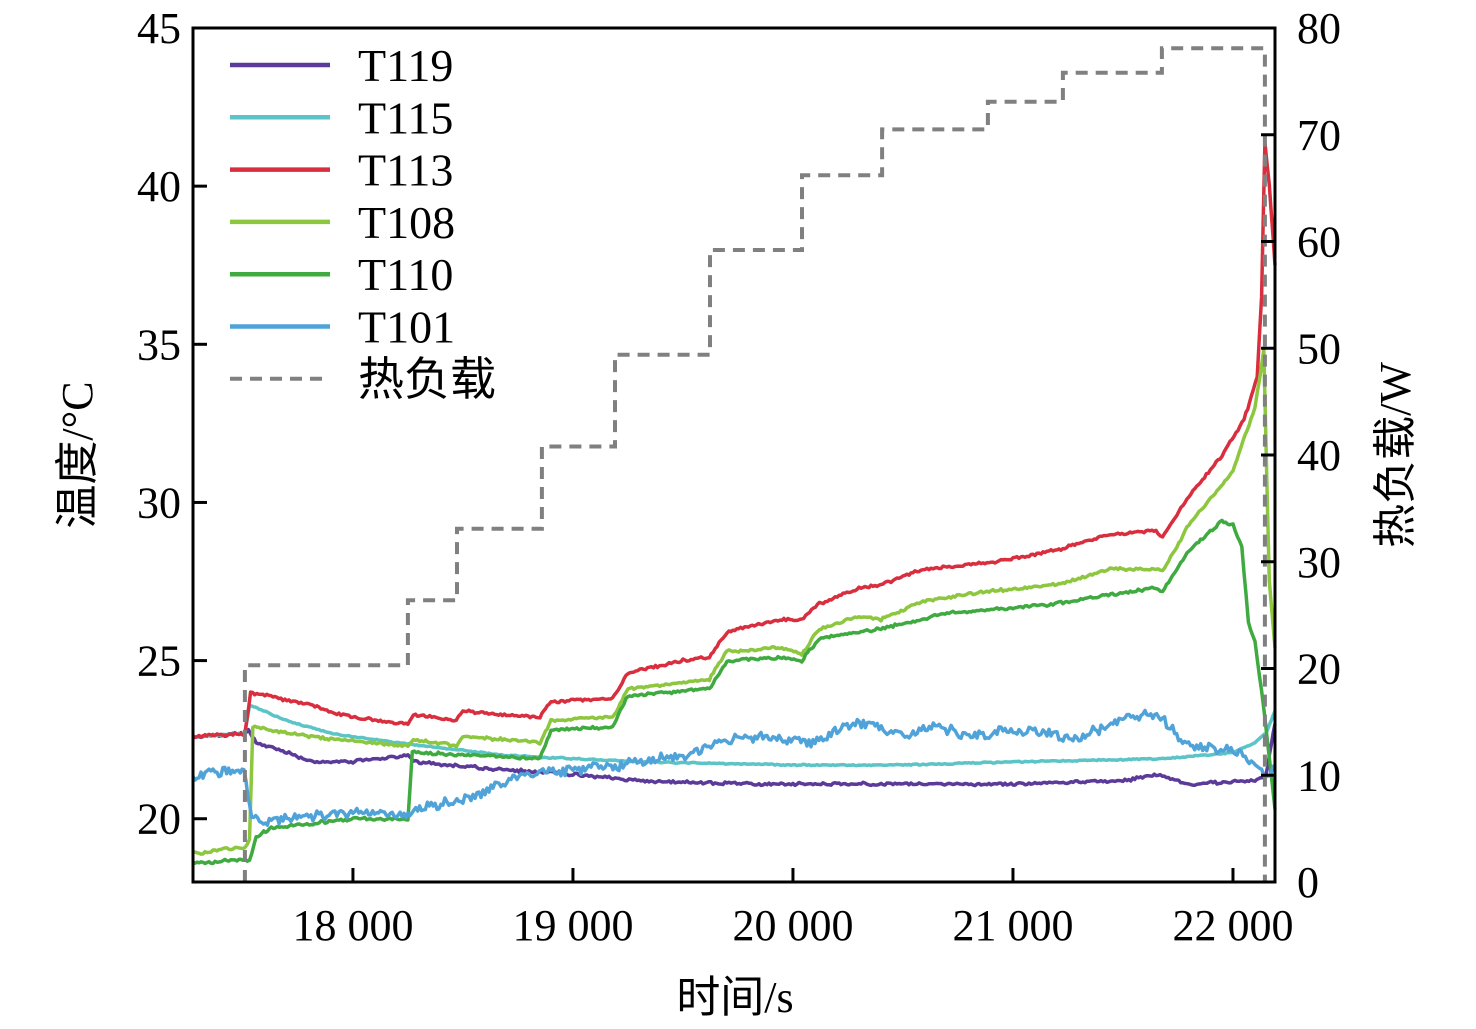 The image size is (1476, 1029). What do you see at coordinates (159, 28) in the screenshot?
I see `y-tick-label: 45` at bounding box center [159, 28].